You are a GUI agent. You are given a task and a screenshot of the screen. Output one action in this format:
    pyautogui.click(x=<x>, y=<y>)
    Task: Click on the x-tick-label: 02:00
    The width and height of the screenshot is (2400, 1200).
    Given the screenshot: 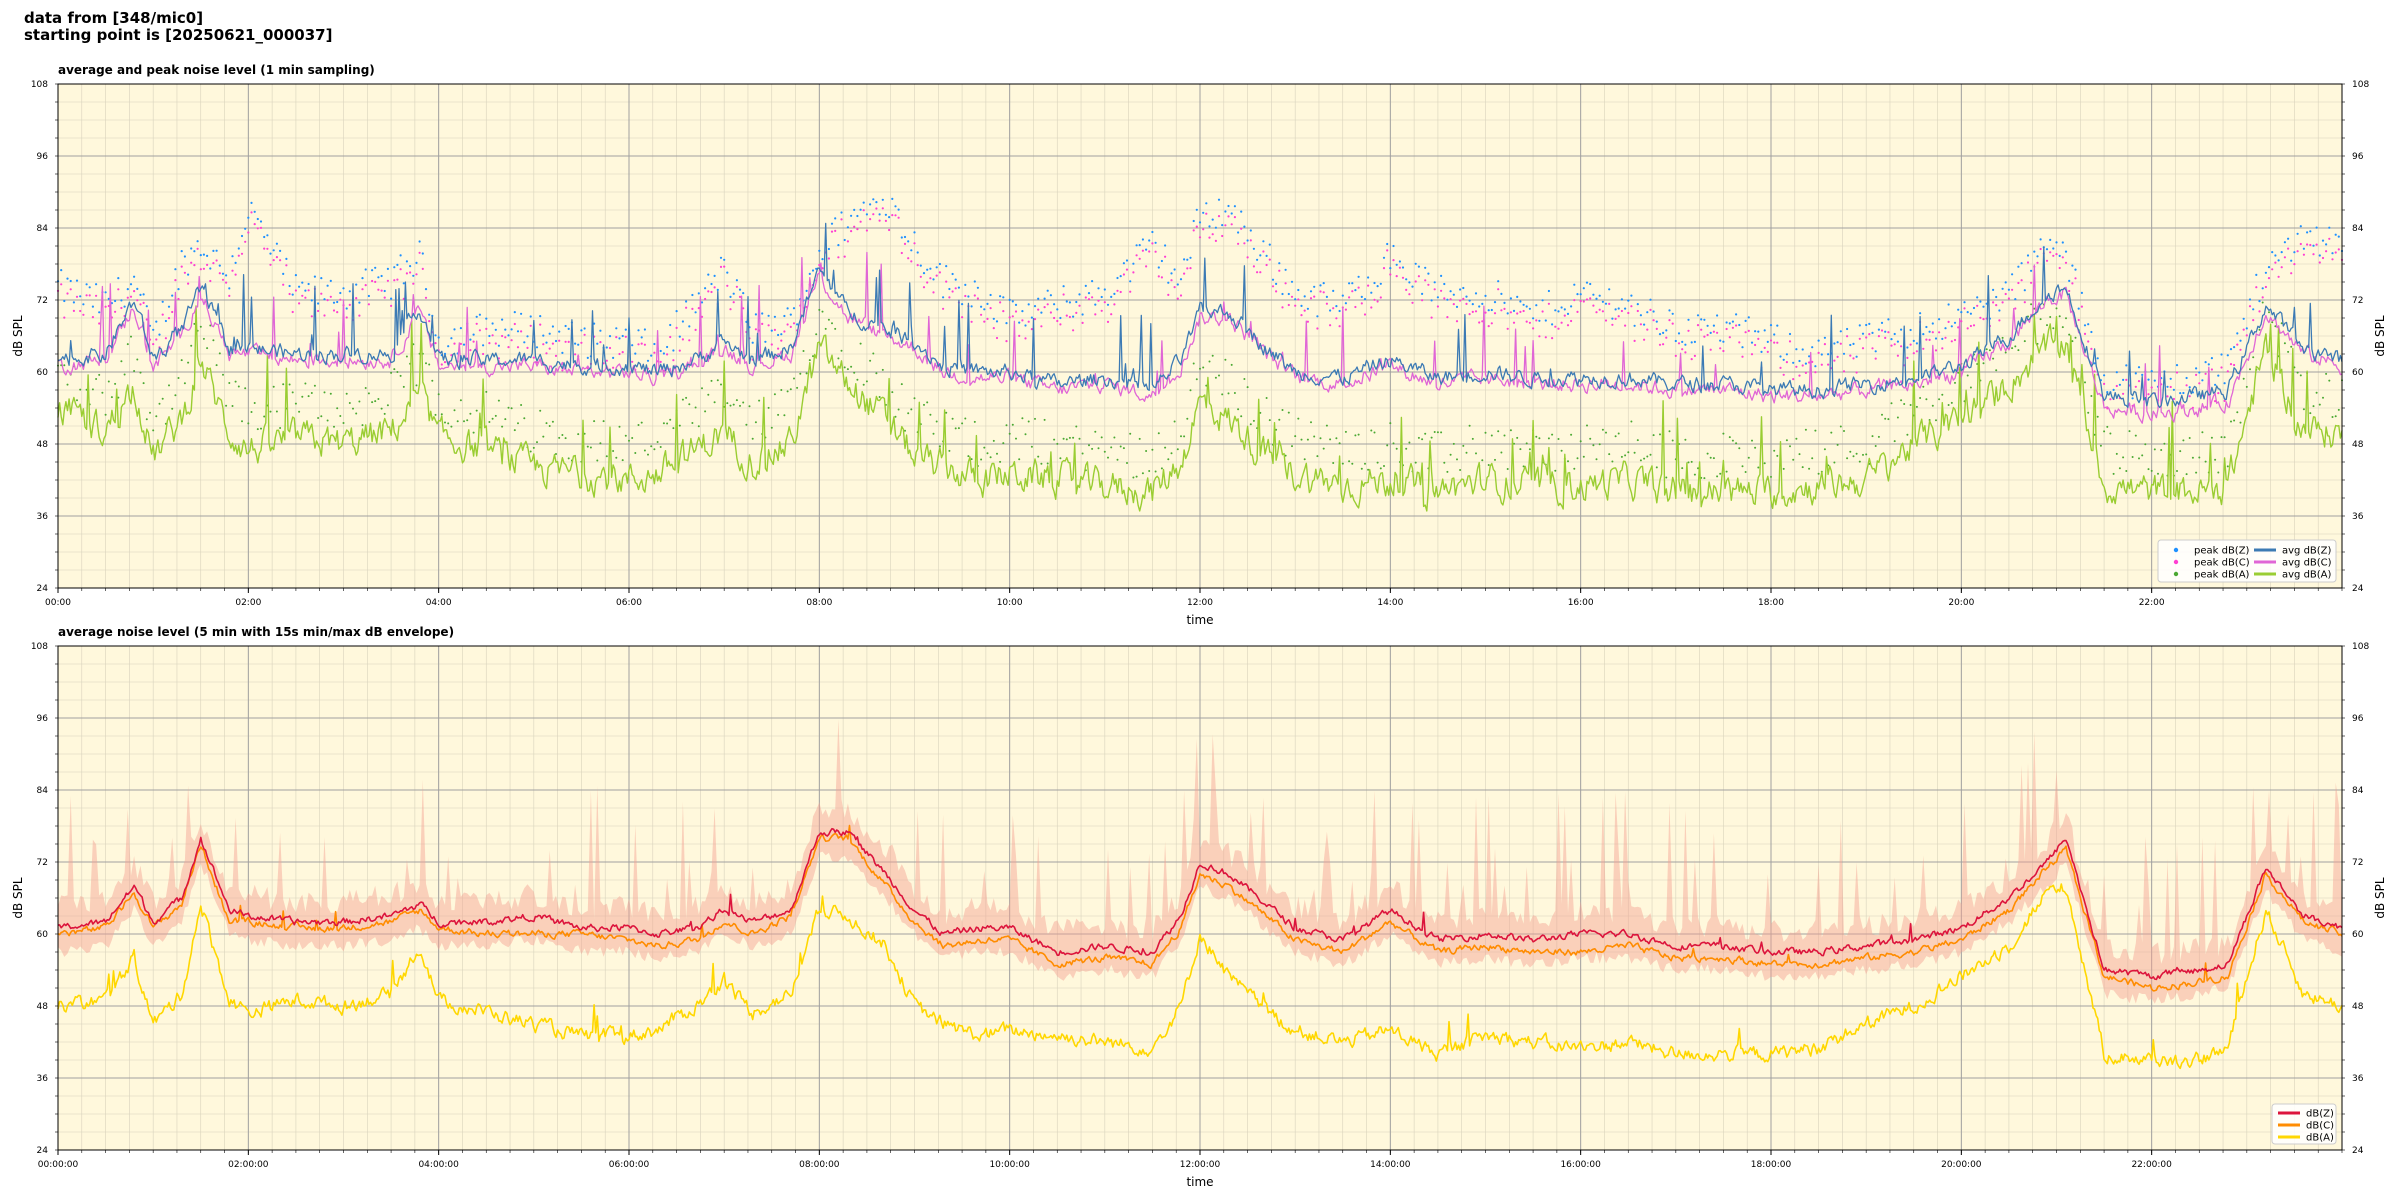 What is the action you would take?
    pyautogui.click(x=248, y=603)
    